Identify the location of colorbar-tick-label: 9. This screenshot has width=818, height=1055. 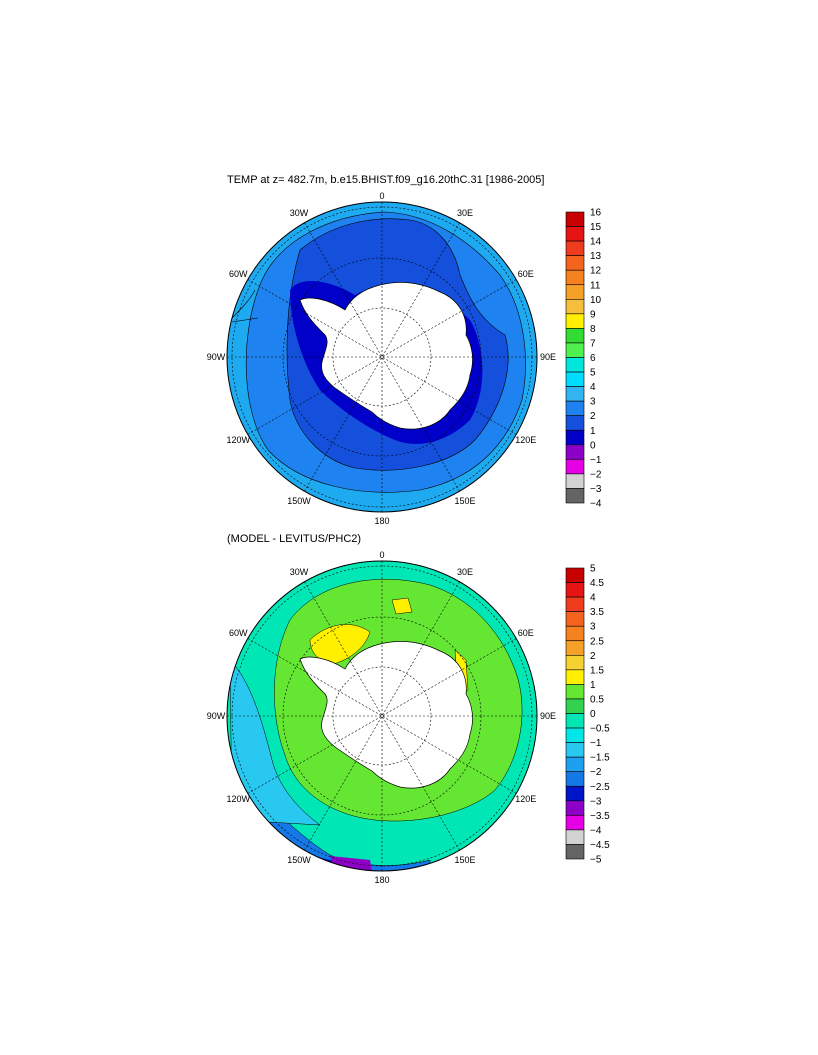
(593, 314).